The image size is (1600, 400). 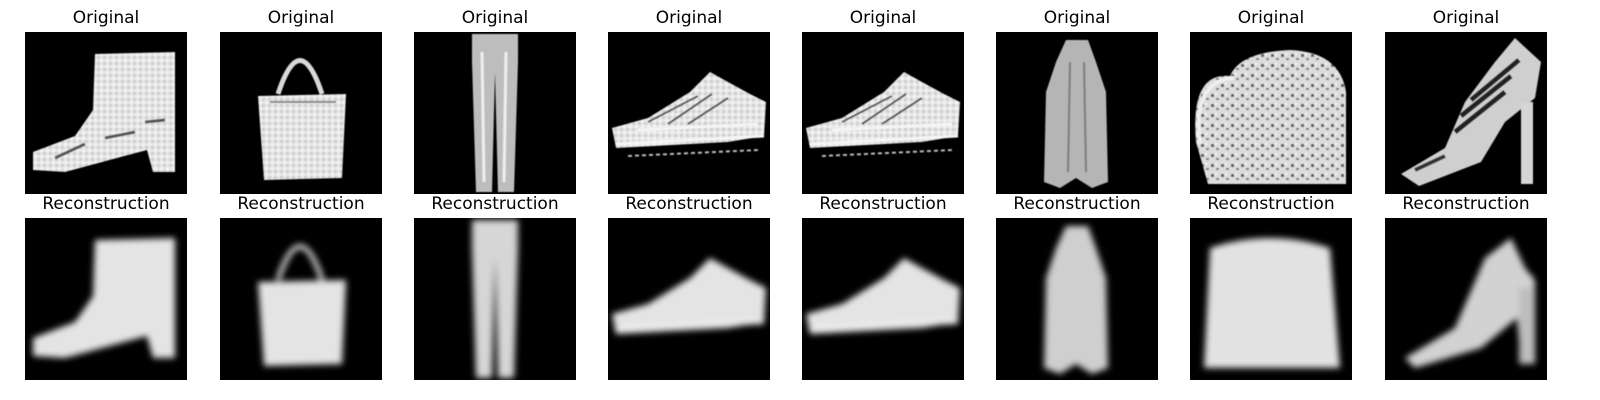 I want to click on original-image-bag-with-handle, so click(x=301, y=113).